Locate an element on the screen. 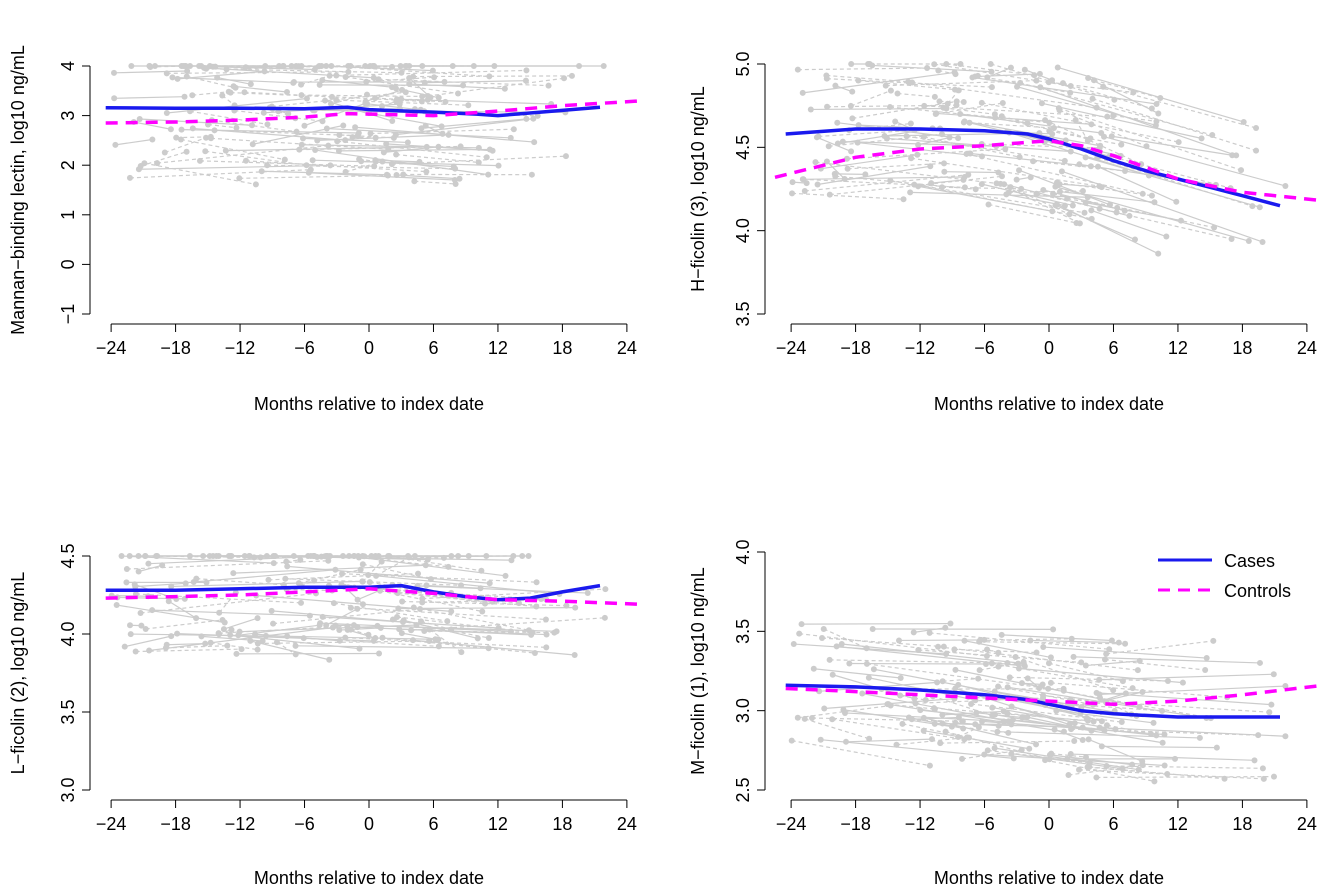 The height and width of the screenshot is (889, 1324). y-tick-label: 4.5 is located at coordinates (743, 147).